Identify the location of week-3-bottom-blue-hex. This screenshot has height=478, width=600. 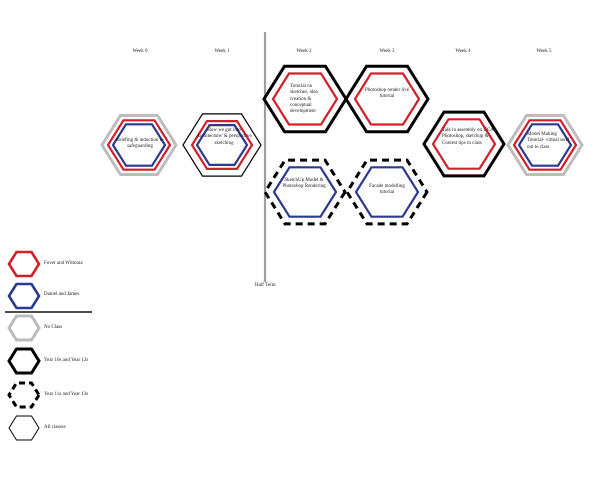
(387, 192).